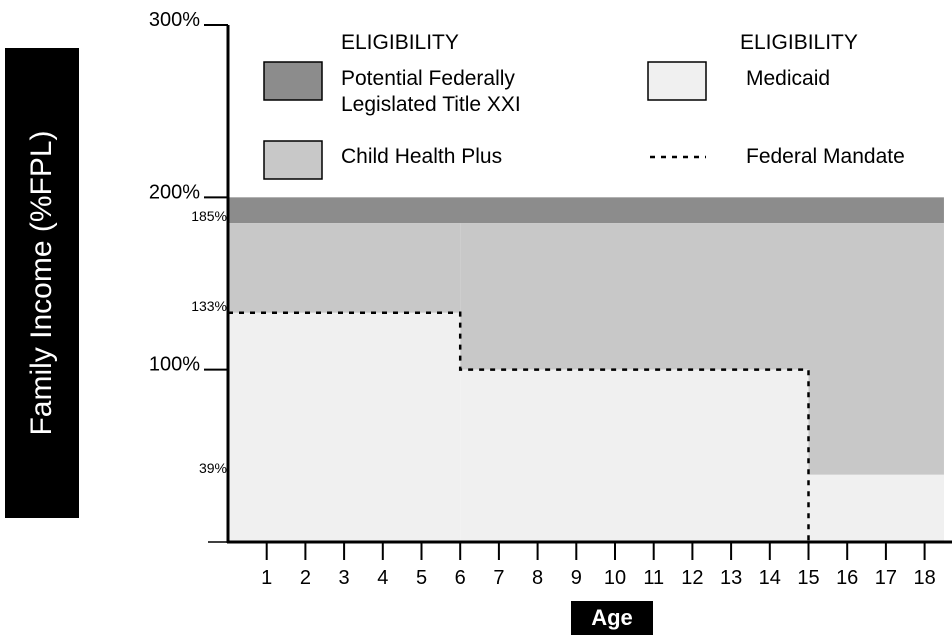  I want to click on x-tick-label-6: 7, so click(498, 578).